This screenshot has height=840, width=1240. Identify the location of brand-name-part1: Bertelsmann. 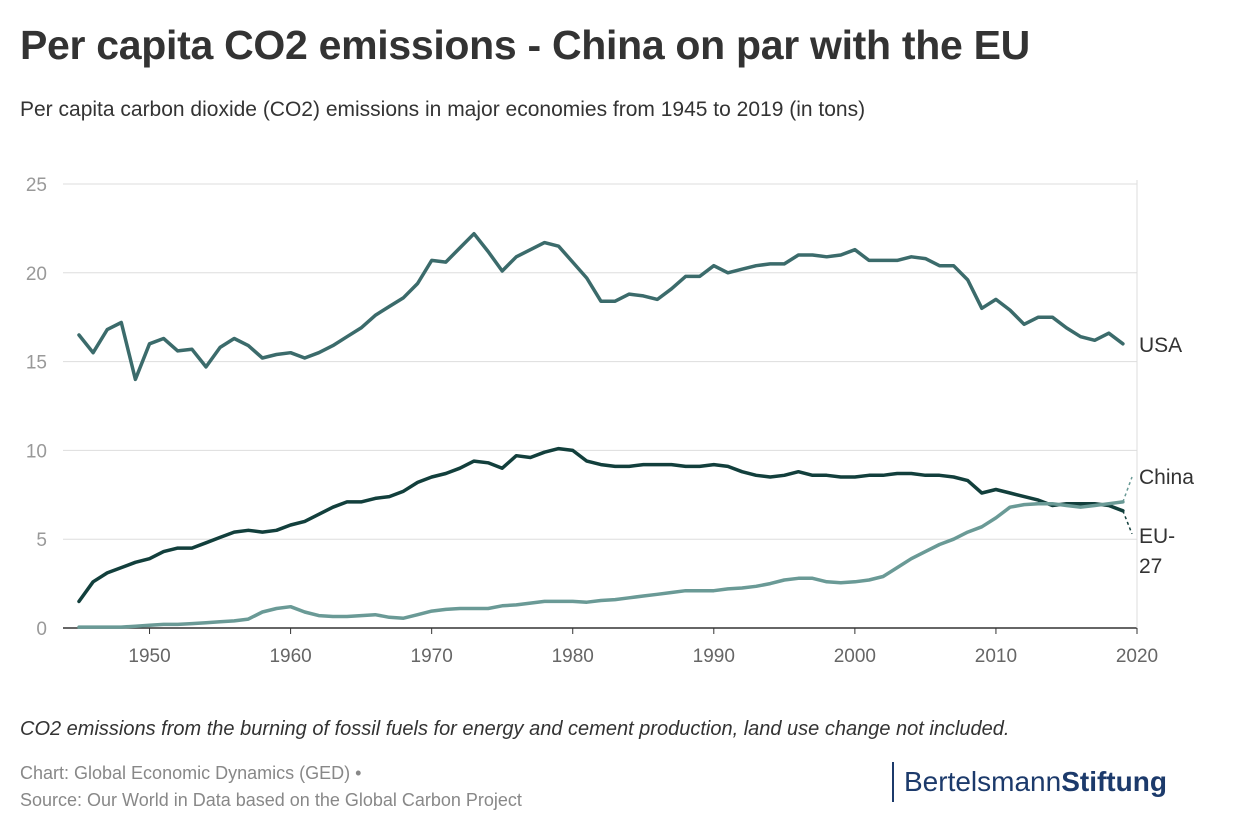
(983, 781).